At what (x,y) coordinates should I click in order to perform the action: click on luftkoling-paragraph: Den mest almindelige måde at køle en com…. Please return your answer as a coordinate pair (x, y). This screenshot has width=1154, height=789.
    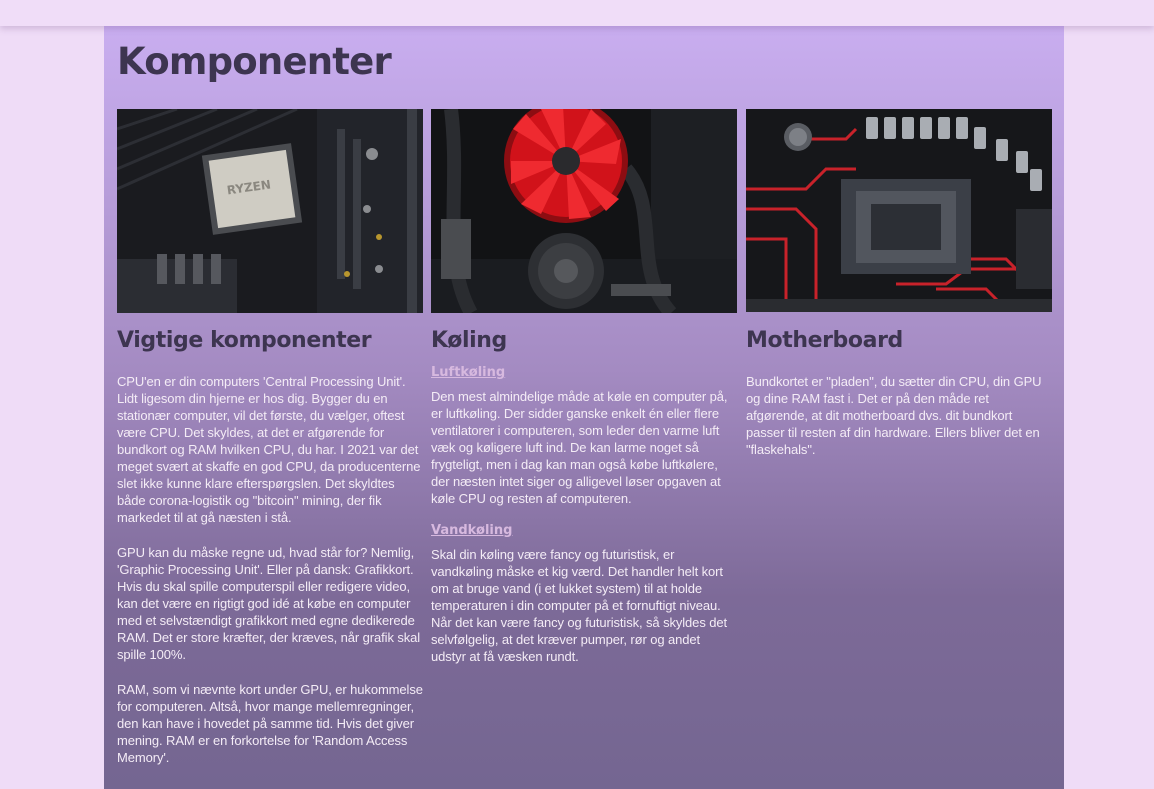
    Looking at the image, I should click on (579, 447).